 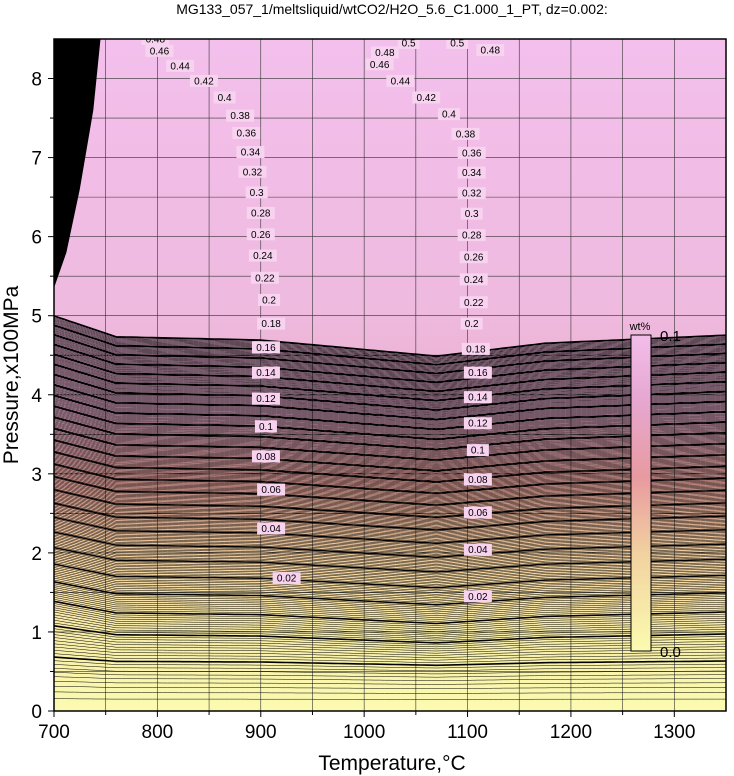 What do you see at coordinates (266, 348) in the screenshot?
I see `contour-label: 0.16` at bounding box center [266, 348].